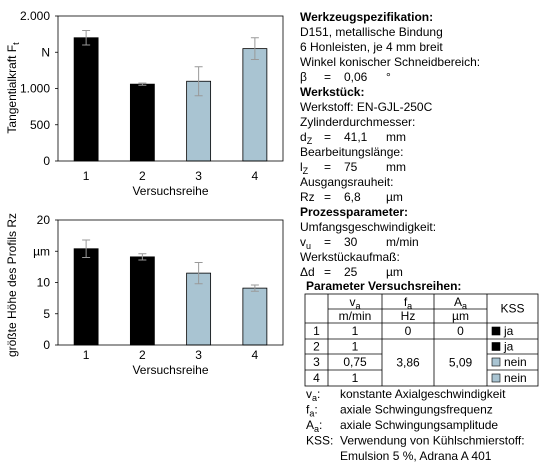 This screenshot has height=469, width=540. I want to click on y-tick-label: 20, so click(44, 220).